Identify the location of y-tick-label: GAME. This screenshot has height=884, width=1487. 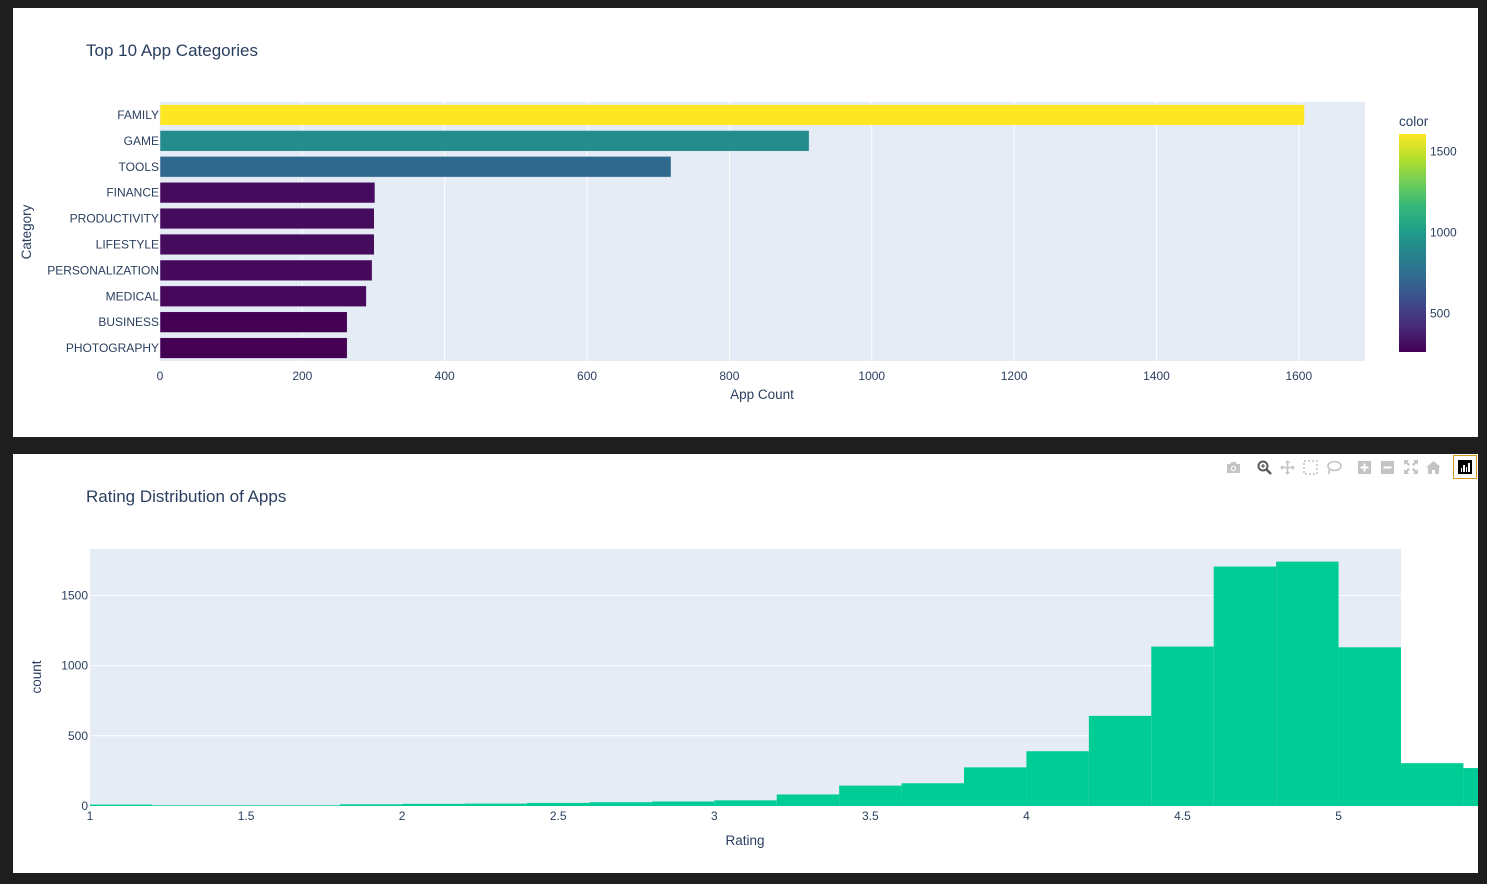
(141, 141).